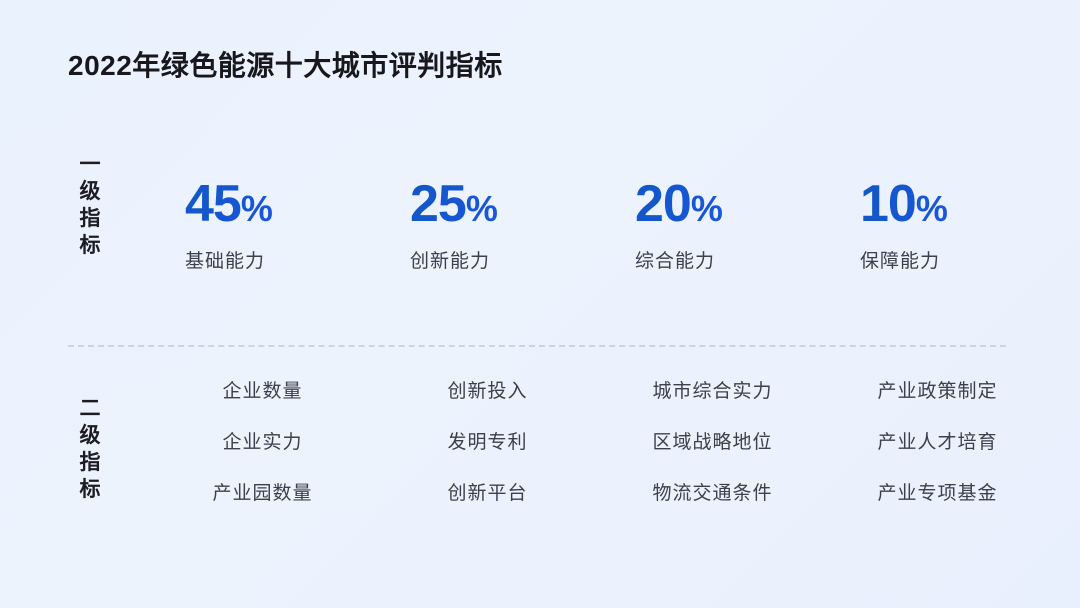  I want to click on metric-number: 45, so click(213, 204).